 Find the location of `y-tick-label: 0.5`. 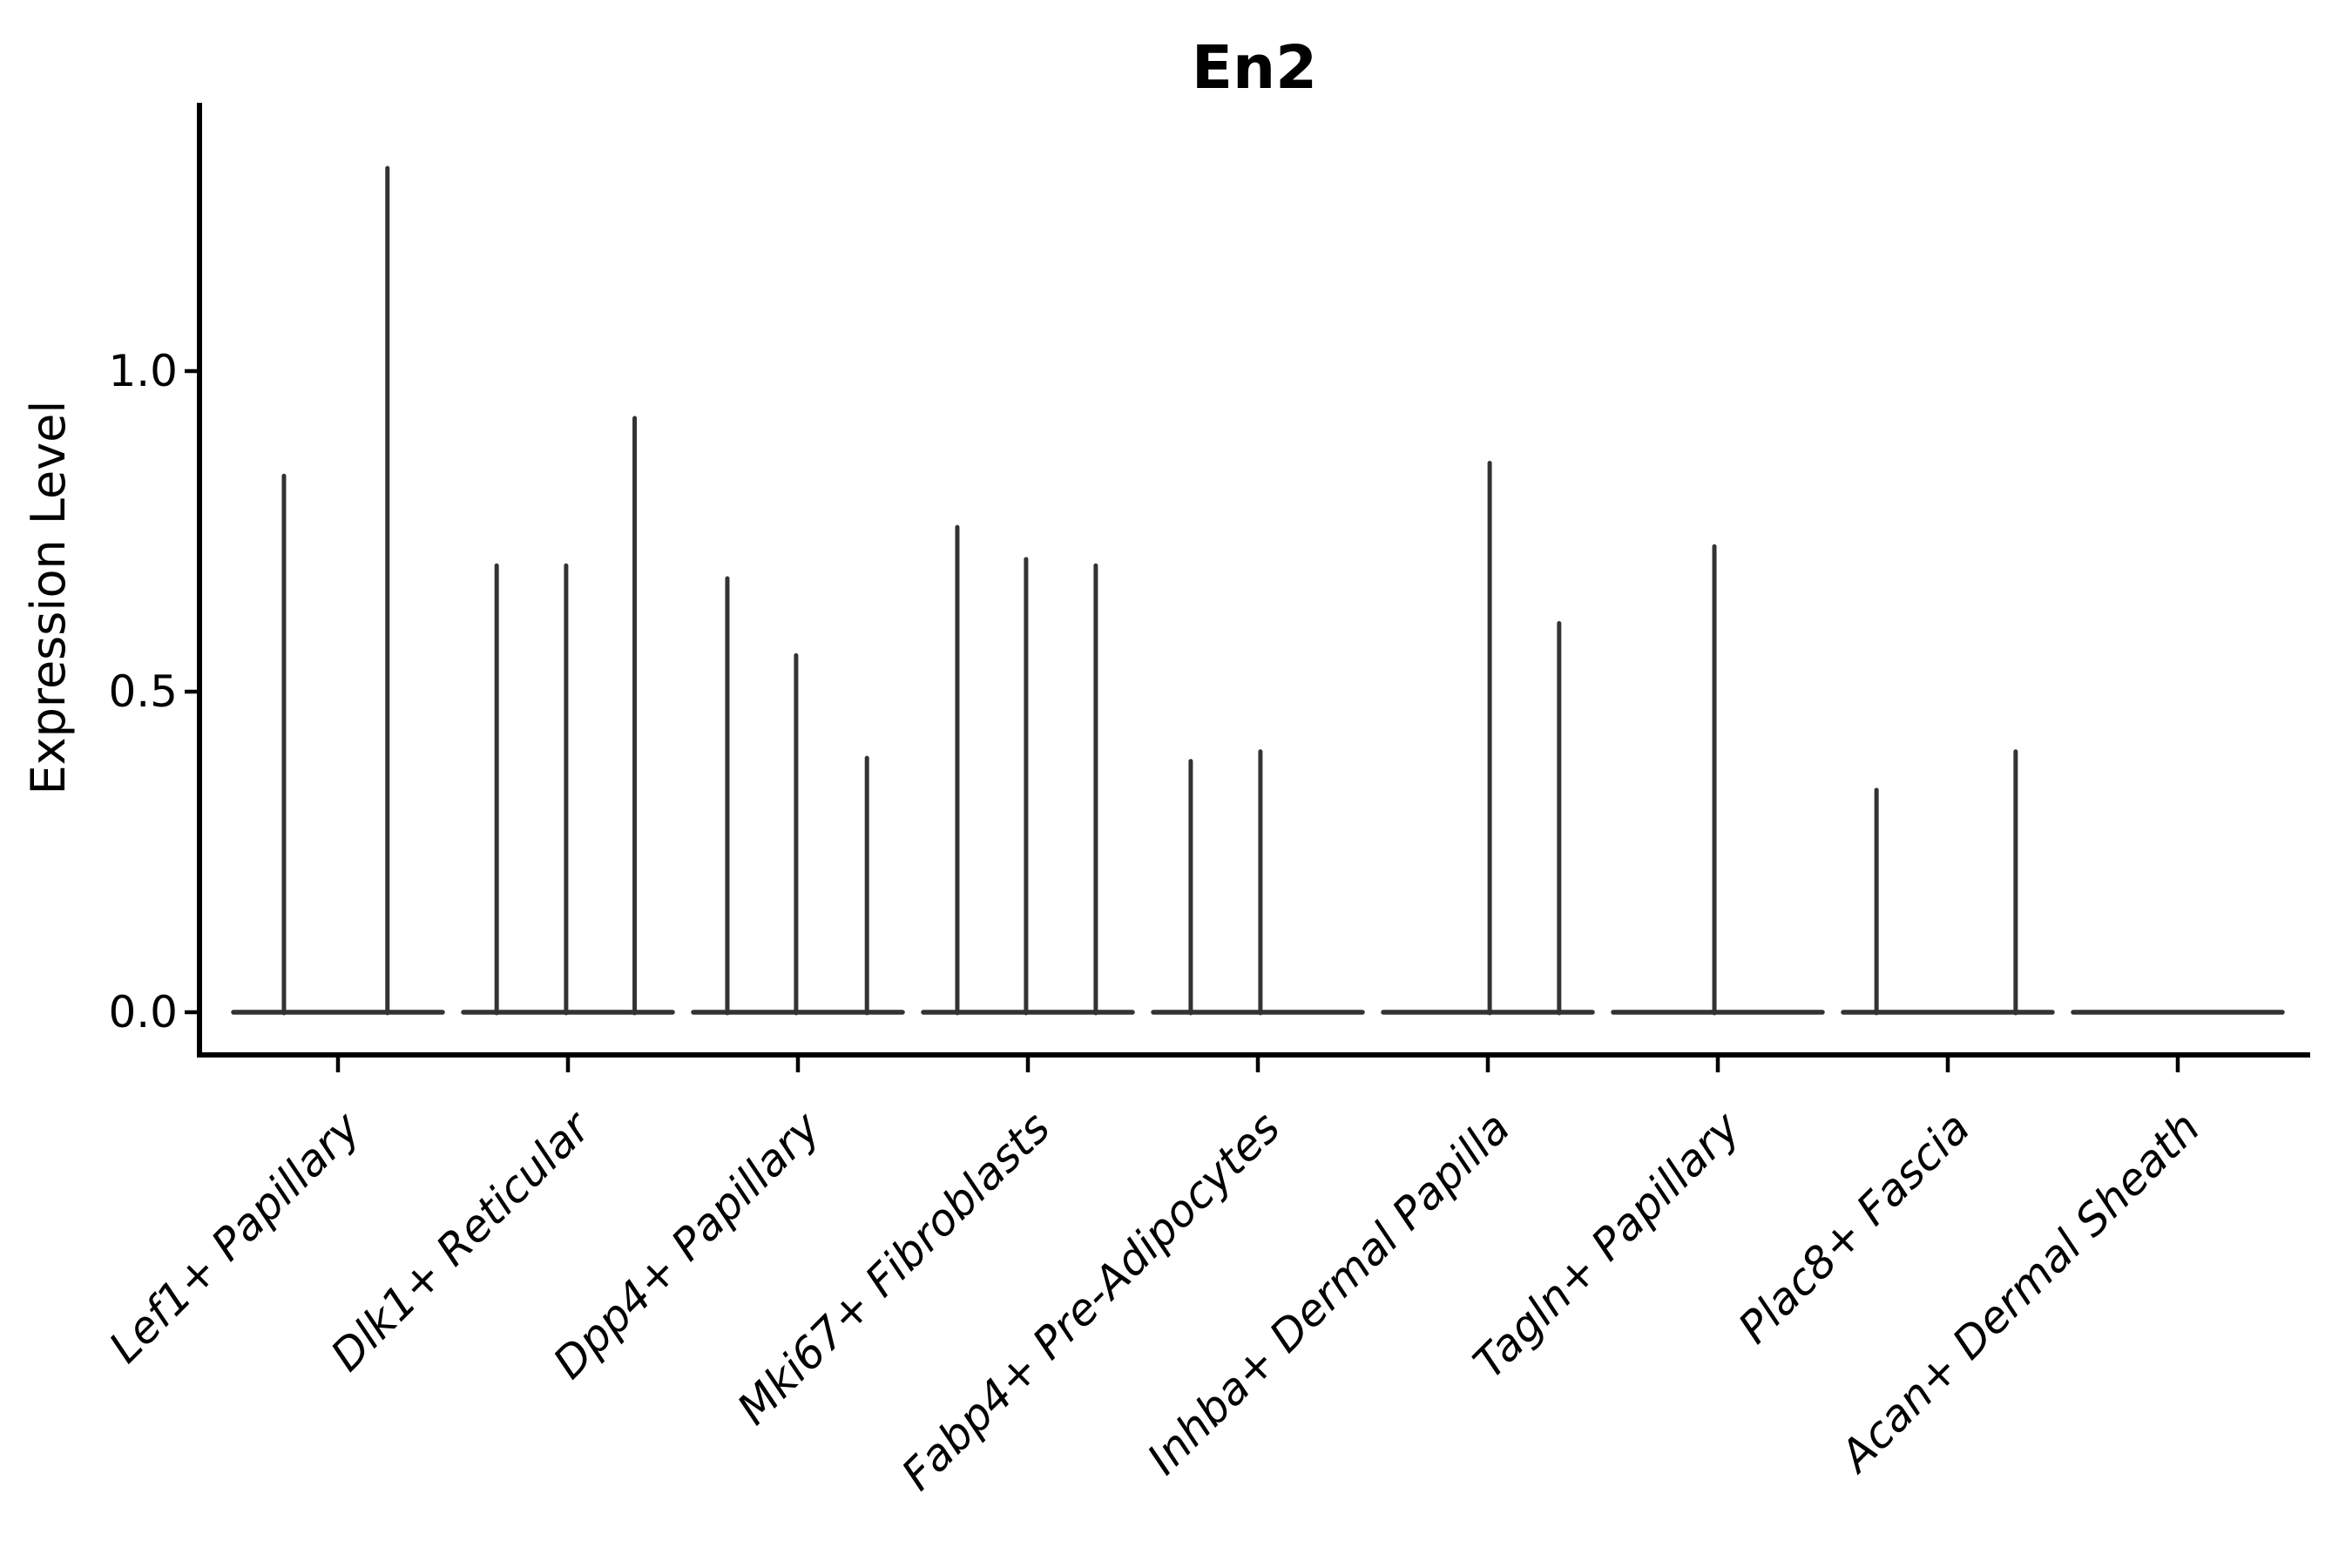

y-tick-label: 0.5 is located at coordinates (143, 692).